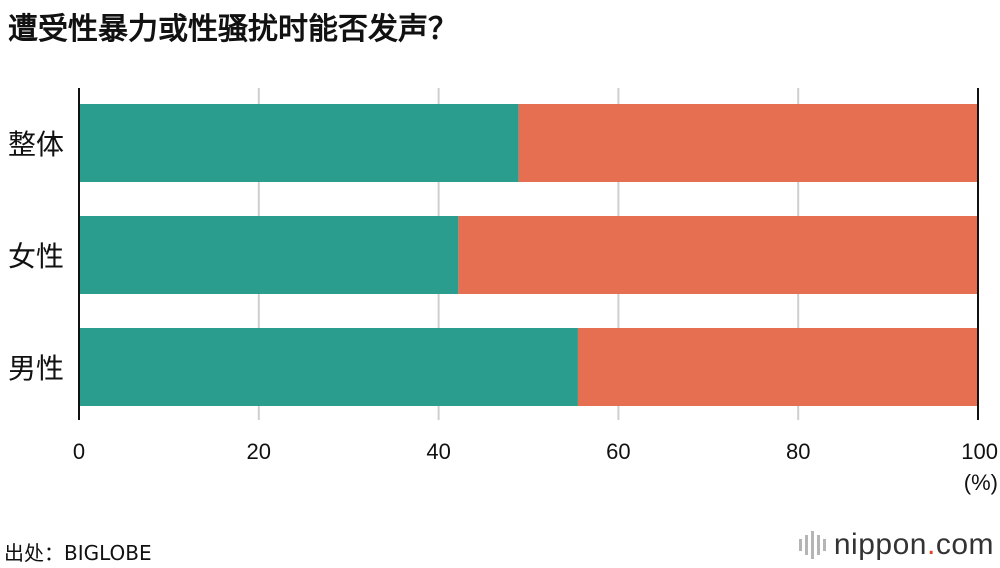 The width and height of the screenshot is (1000, 568). I want to click on x-tick-label: 0, so click(79, 451).